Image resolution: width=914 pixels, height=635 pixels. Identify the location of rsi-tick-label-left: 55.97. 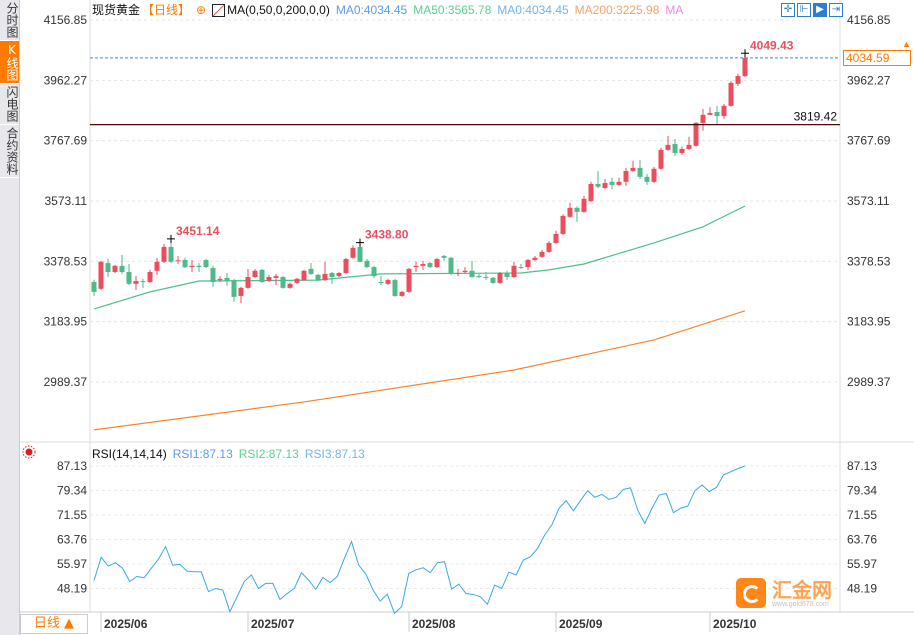
(72, 564).